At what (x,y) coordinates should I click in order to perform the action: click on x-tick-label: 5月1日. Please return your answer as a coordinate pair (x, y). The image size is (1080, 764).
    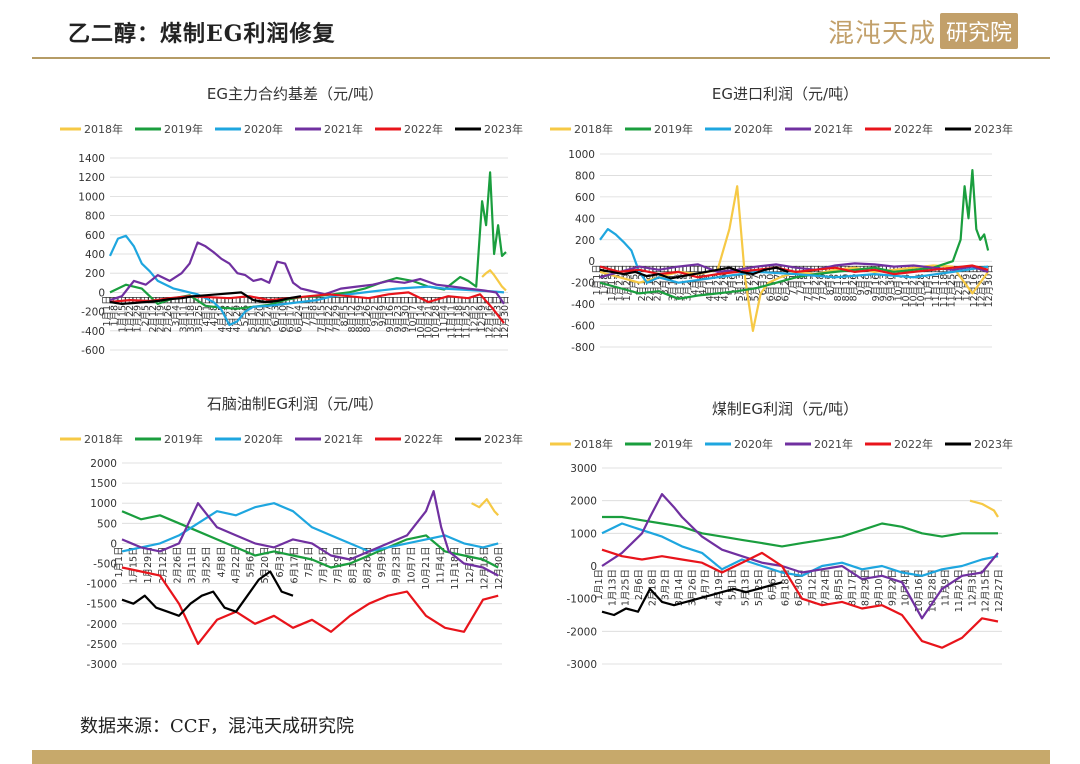
    Looking at the image, I should click on (732, 584).